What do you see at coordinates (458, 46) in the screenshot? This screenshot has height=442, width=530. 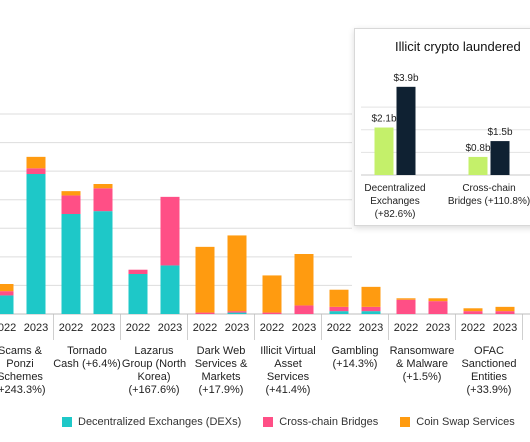 I see `inset-chart-title: Illicit crypto laundered` at bounding box center [458, 46].